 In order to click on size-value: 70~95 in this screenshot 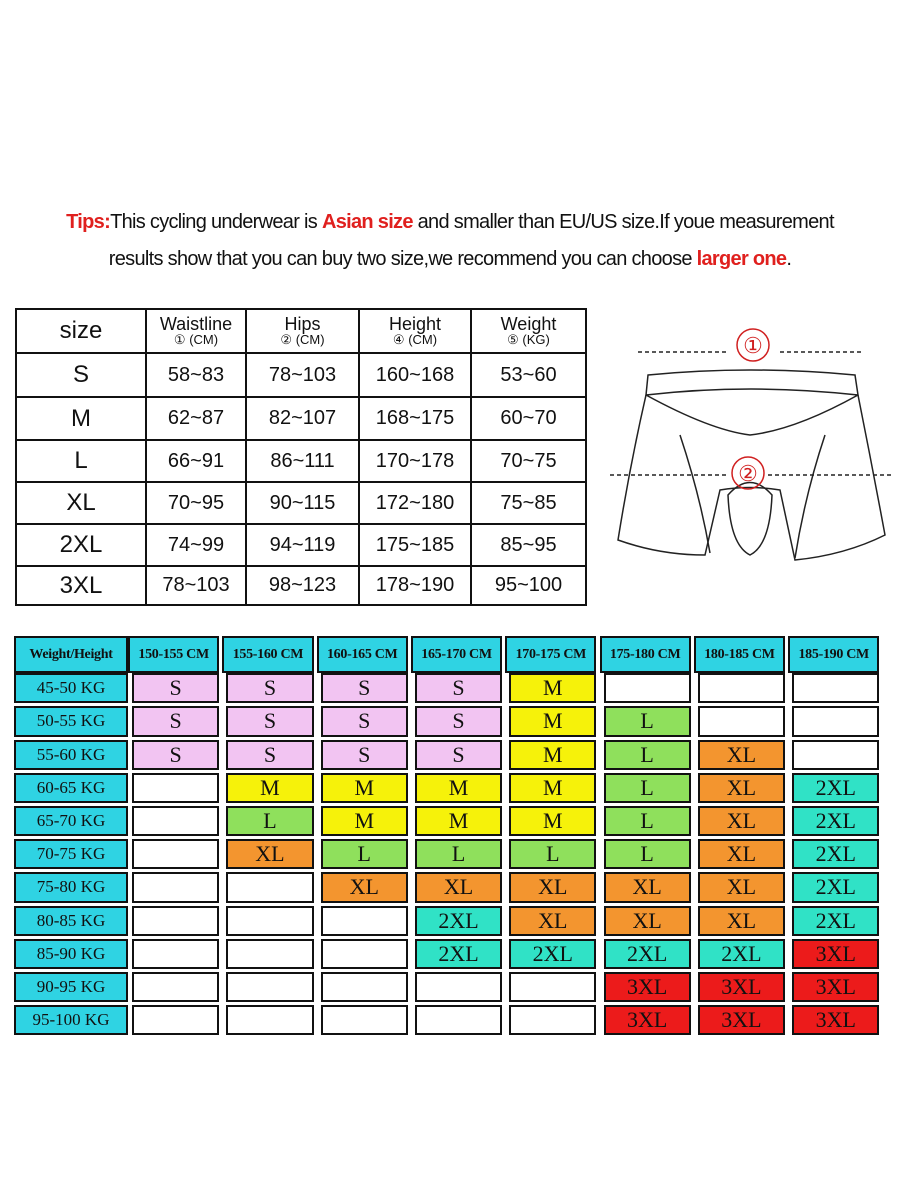, I will do `click(196, 503)`.